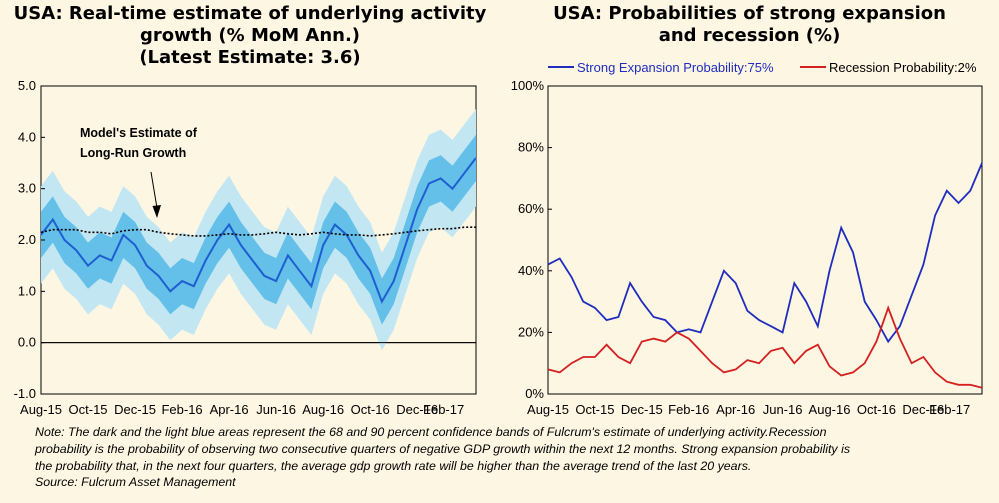  What do you see at coordinates (749, 35) in the screenshot?
I see `right-title-line-2: and recession (%)` at bounding box center [749, 35].